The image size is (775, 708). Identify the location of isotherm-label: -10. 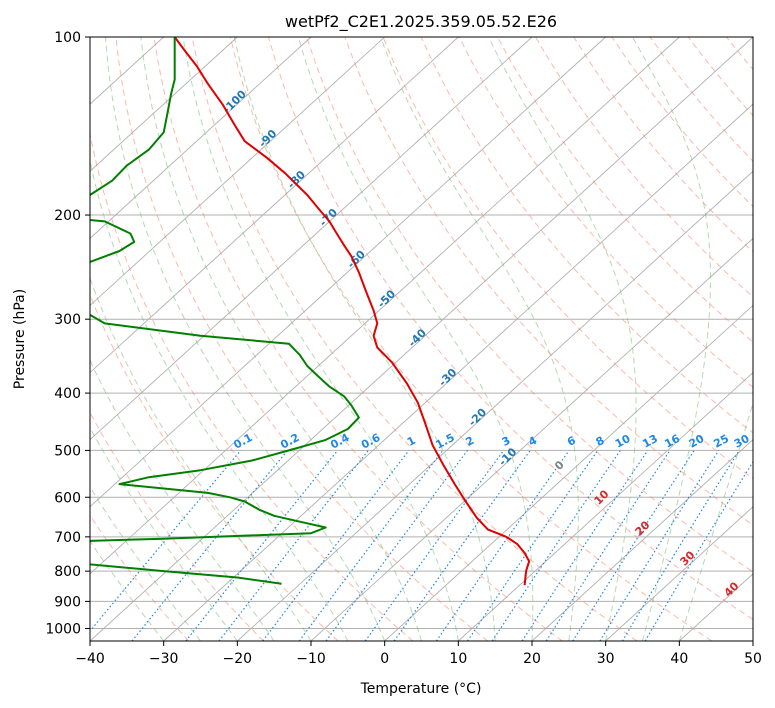
(507, 456).